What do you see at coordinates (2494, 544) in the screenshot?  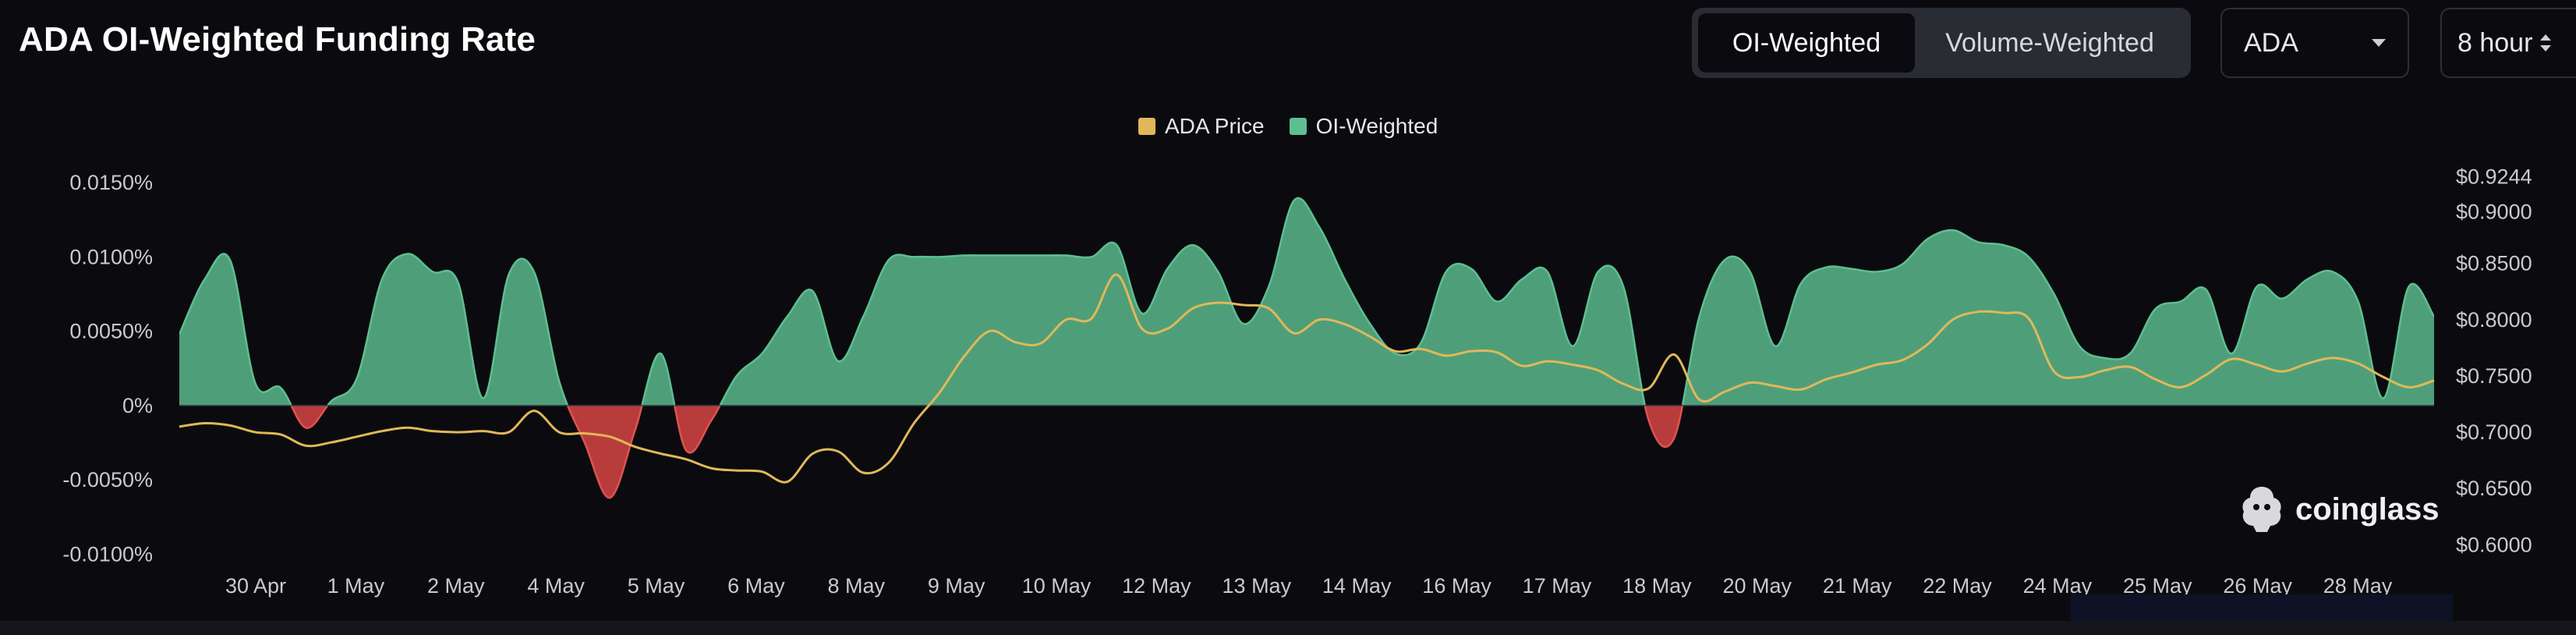 I see `y-right-tick-label: $0.6000` at bounding box center [2494, 544].